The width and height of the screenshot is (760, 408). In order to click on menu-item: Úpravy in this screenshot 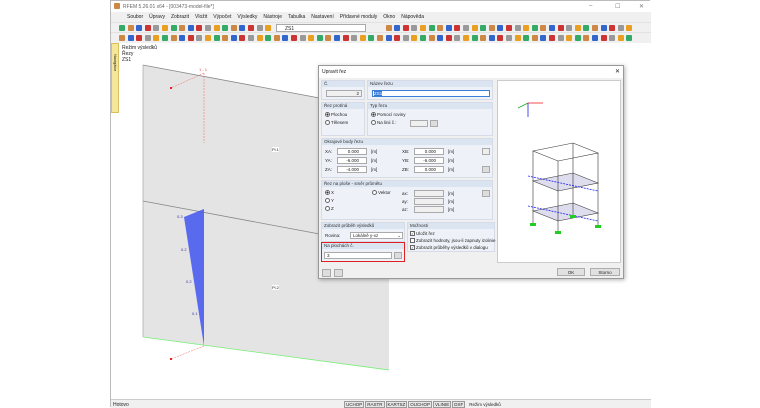, I will do `click(157, 17)`.